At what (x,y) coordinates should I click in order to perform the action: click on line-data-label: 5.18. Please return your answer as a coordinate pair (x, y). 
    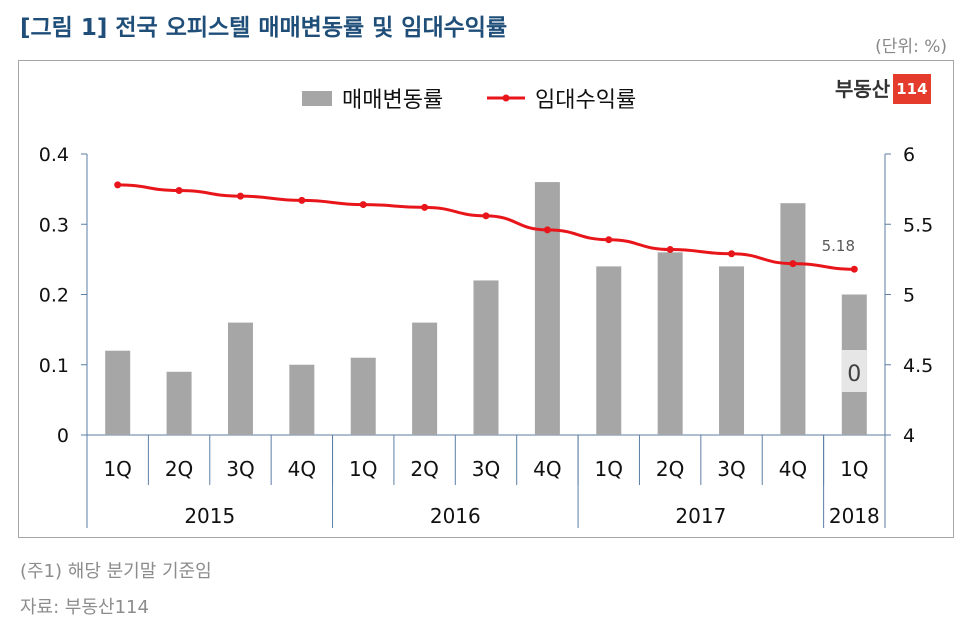
    Looking at the image, I should click on (838, 246).